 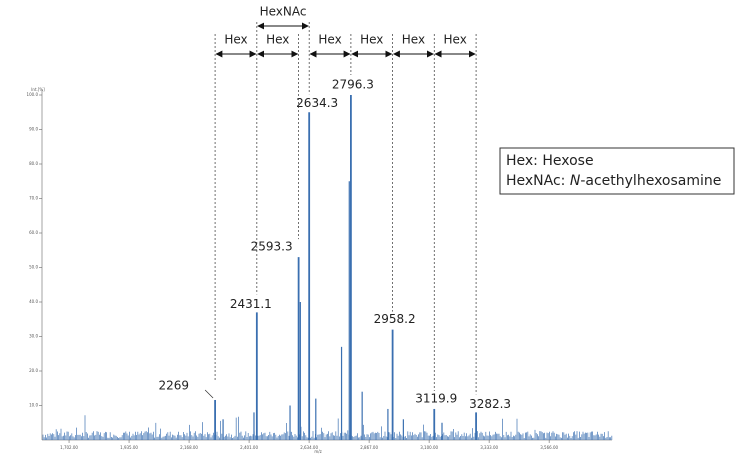 What do you see at coordinates (429, 447) in the screenshot?
I see `x-tick-label: 3,100.00` at bounding box center [429, 447].